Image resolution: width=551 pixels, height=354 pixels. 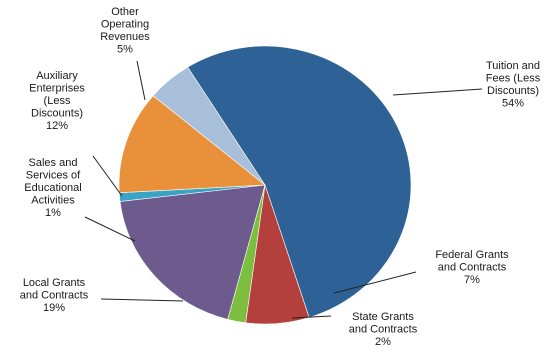 I want to click on slice-percent-0: 54%, so click(x=513, y=104).